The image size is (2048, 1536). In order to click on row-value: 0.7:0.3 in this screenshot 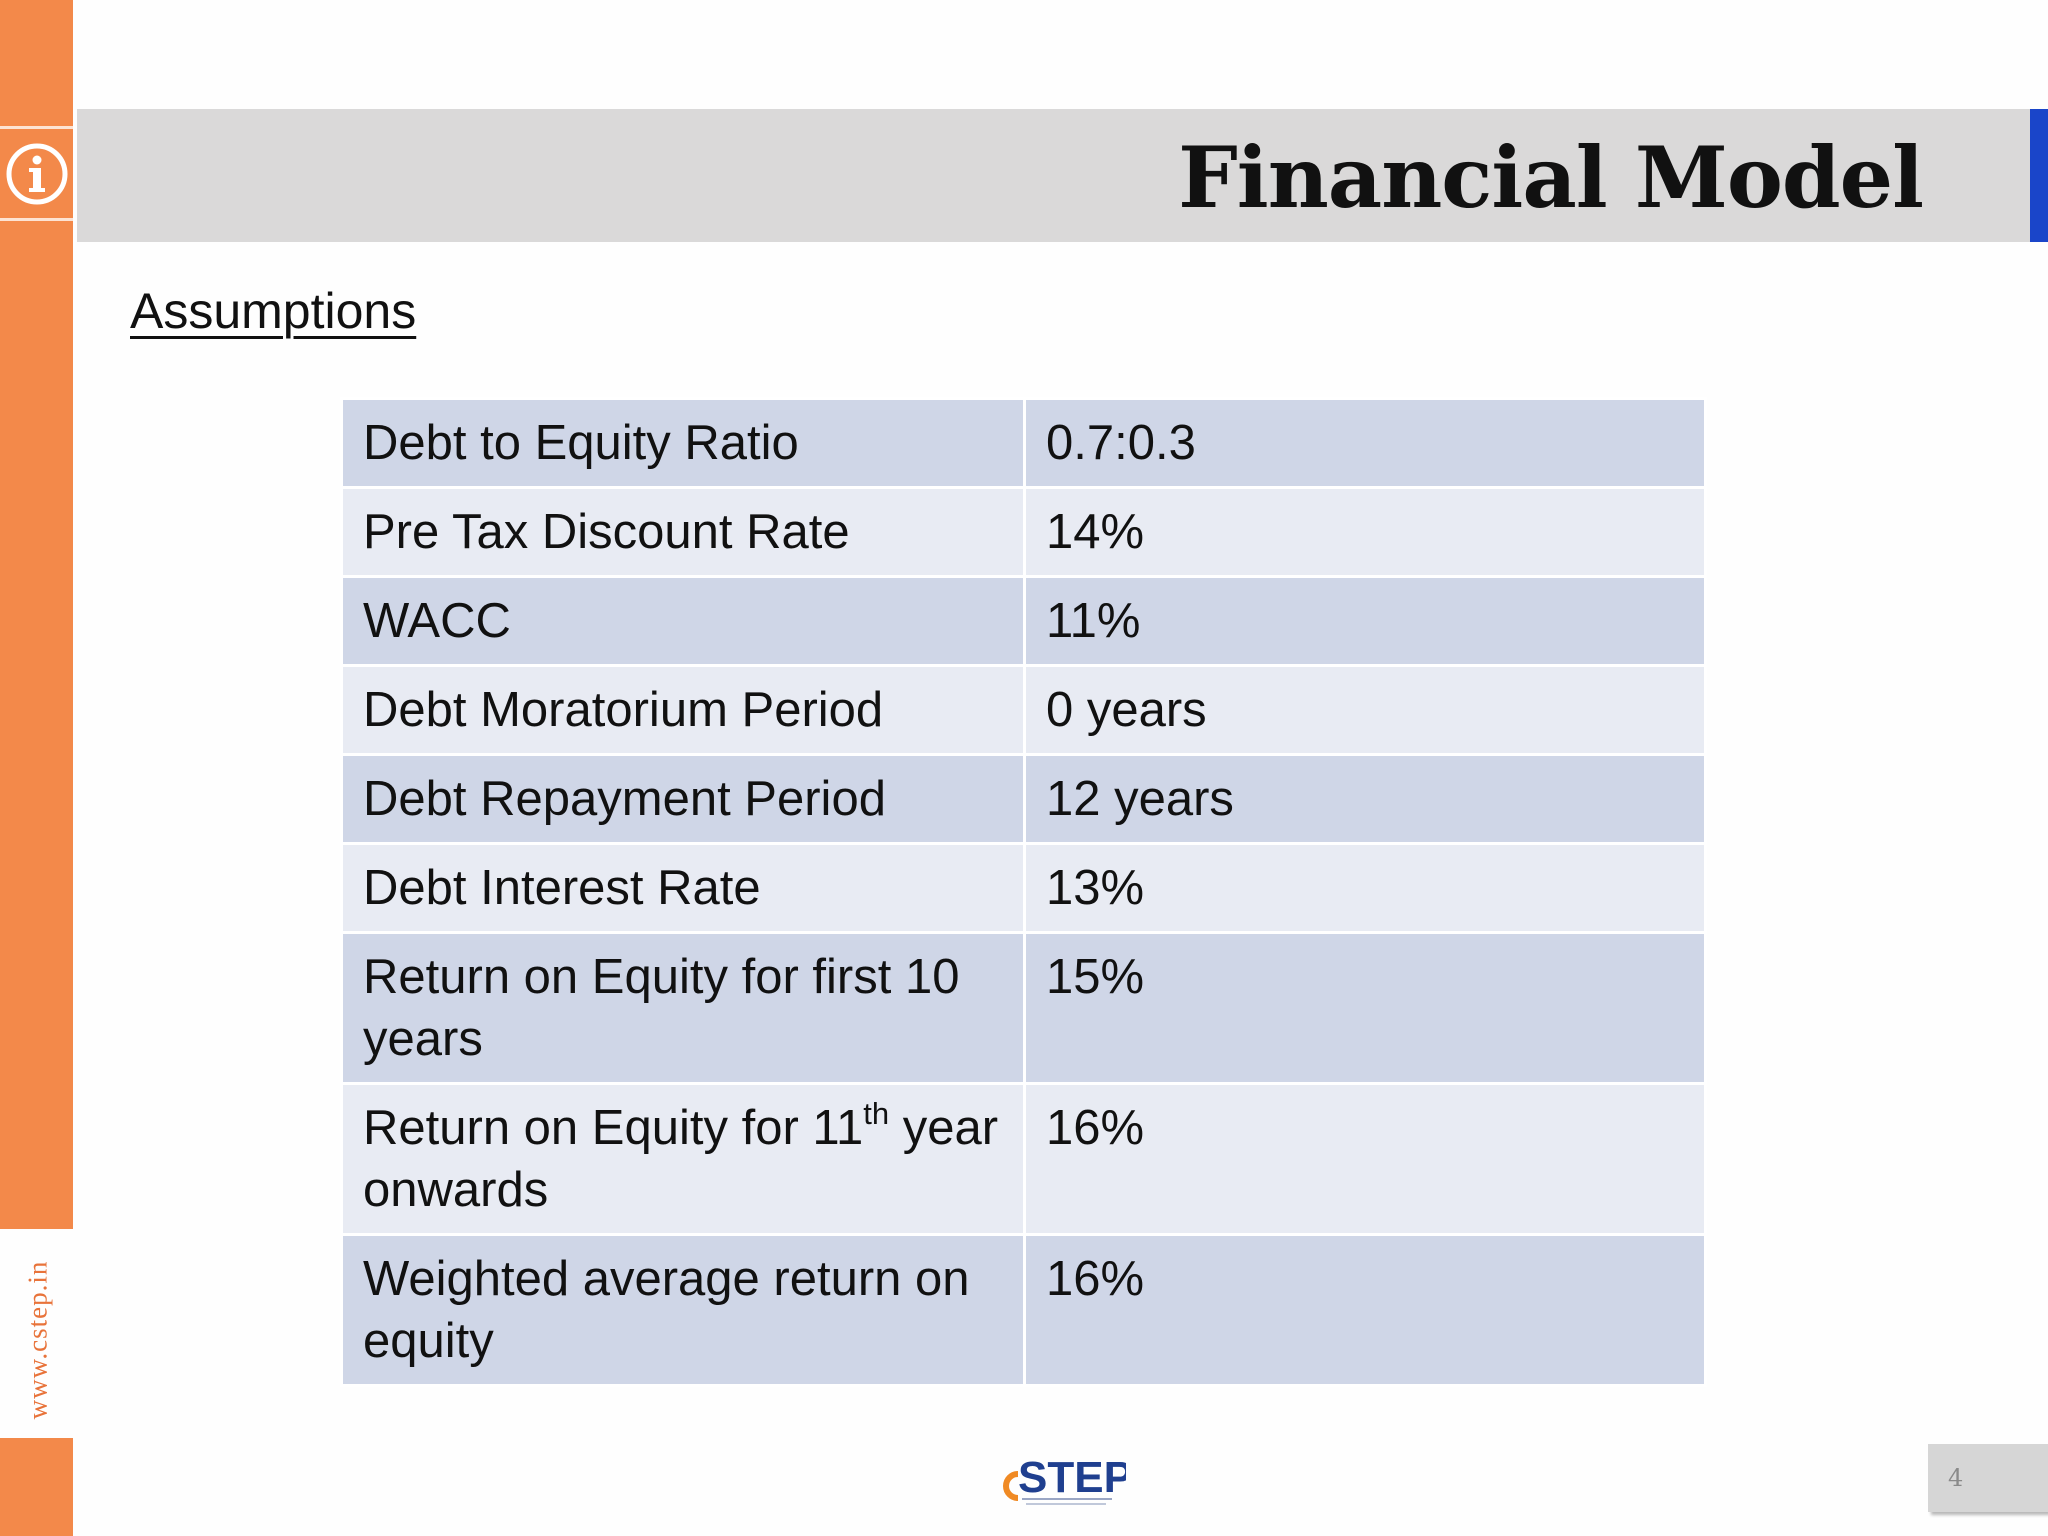, I will do `click(1365, 443)`.